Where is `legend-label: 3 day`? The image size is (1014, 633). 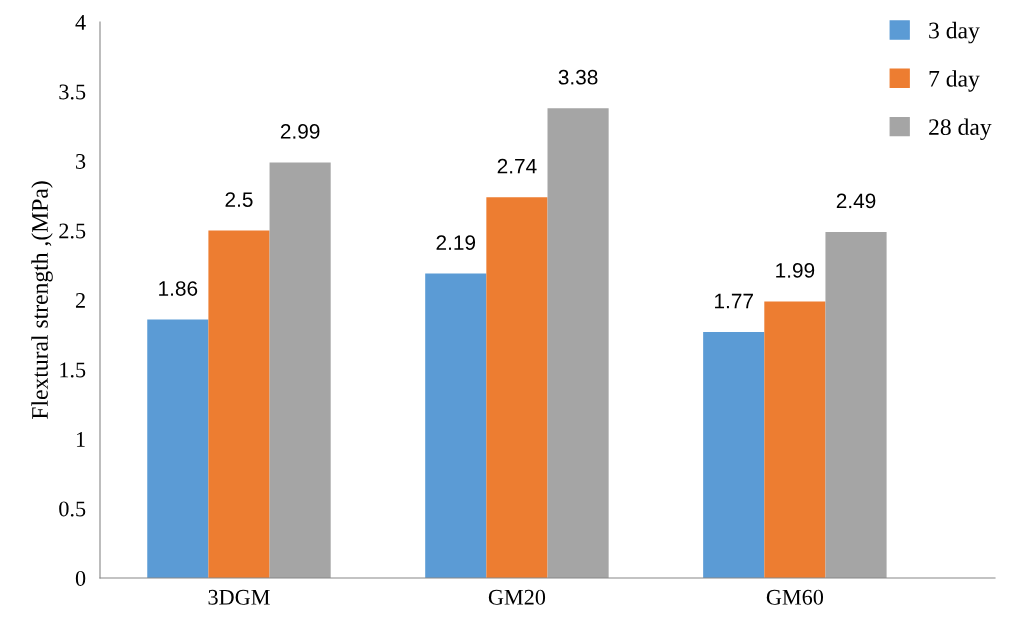
legend-label: 3 day is located at coordinates (954, 32).